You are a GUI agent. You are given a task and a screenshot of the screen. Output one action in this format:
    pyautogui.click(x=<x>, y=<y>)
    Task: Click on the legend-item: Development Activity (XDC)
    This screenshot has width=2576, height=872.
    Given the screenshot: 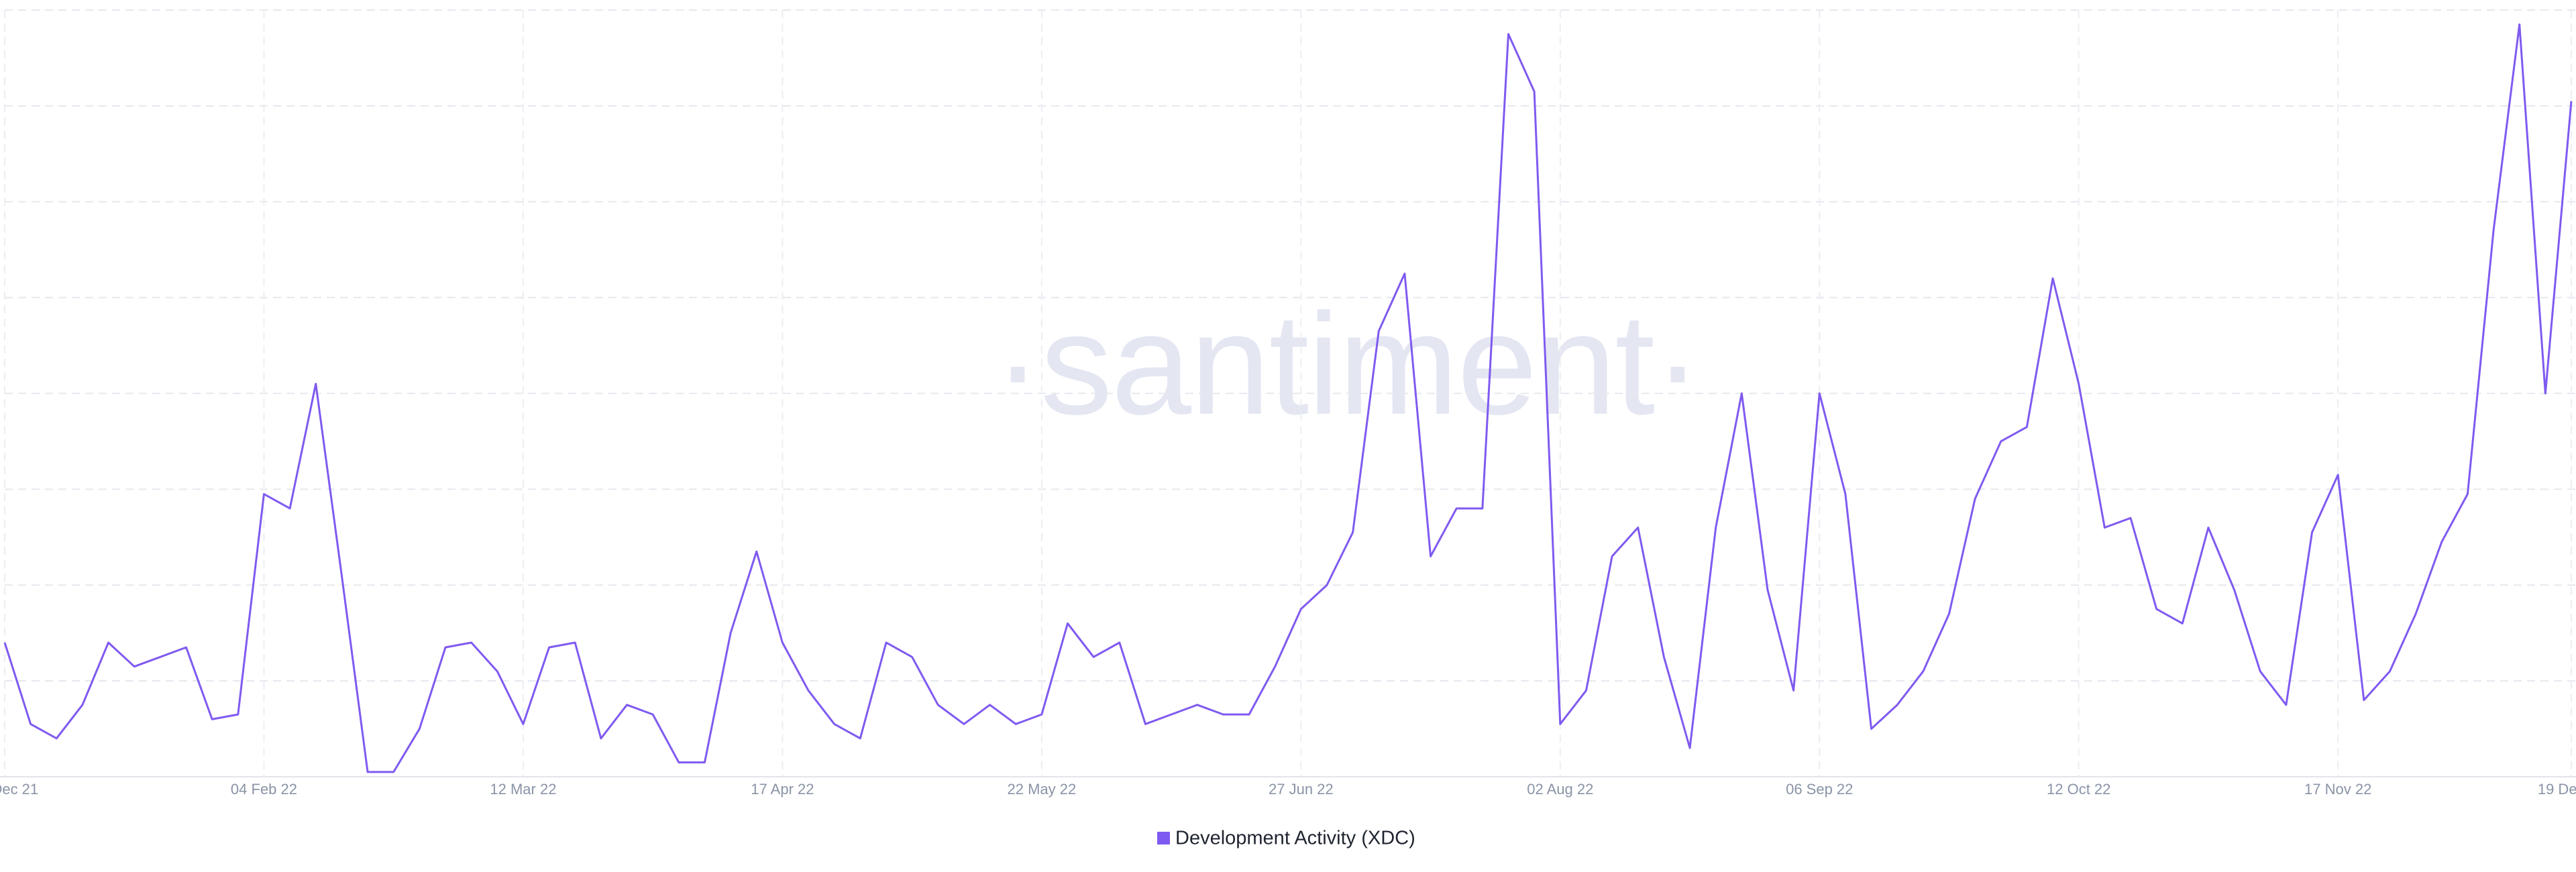 What is the action you would take?
    pyautogui.click(x=1286, y=839)
    